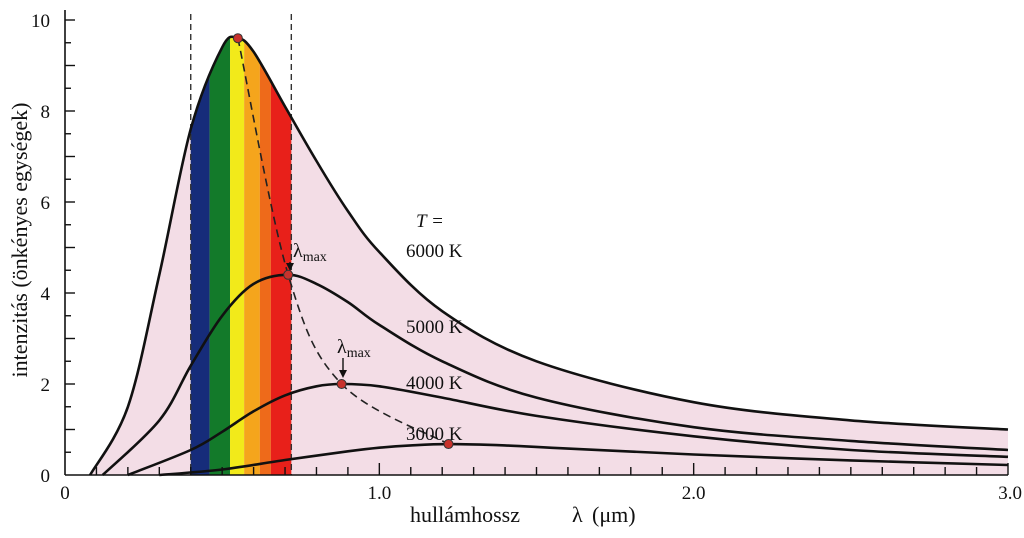 This screenshot has height=538, width=1024. What do you see at coordinates (694, 493) in the screenshot?
I see `x-tick-label-2: 2.0` at bounding box center [694, 493].